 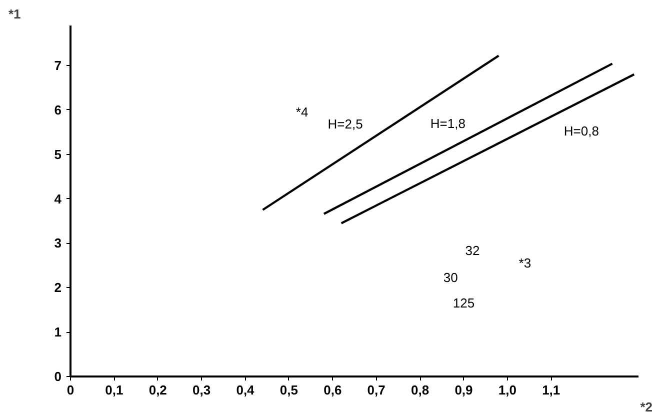 I want to click on x-tick-label: 0,6, so click(x=333, y=390).